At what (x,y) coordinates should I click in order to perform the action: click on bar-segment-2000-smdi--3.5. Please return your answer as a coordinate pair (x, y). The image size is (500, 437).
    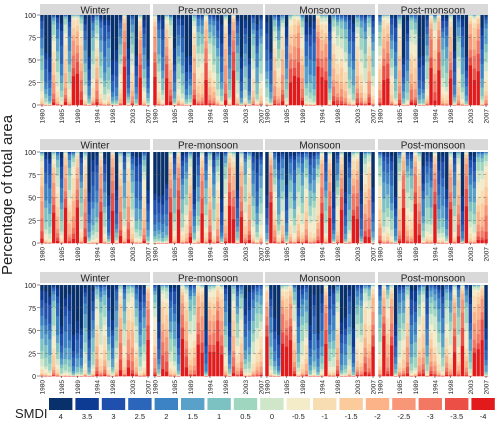
    Looking at the image, I should click on (120, 365).